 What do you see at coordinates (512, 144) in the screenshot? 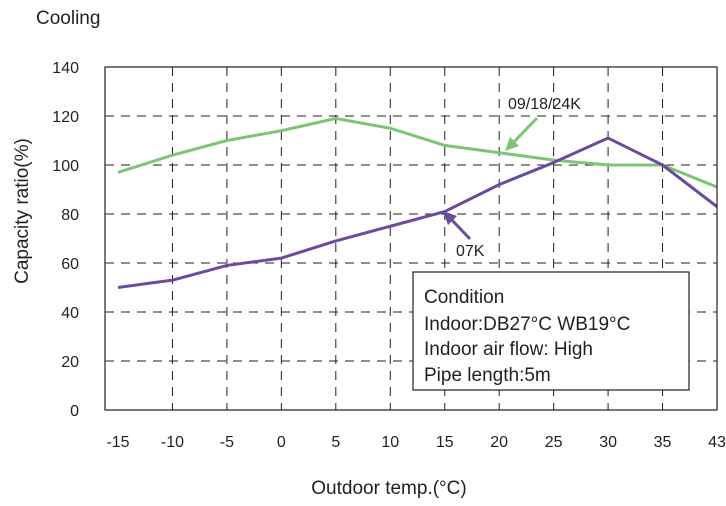
I see `series-arrow-09-18-24k-head` at bounding box center [512, 144].